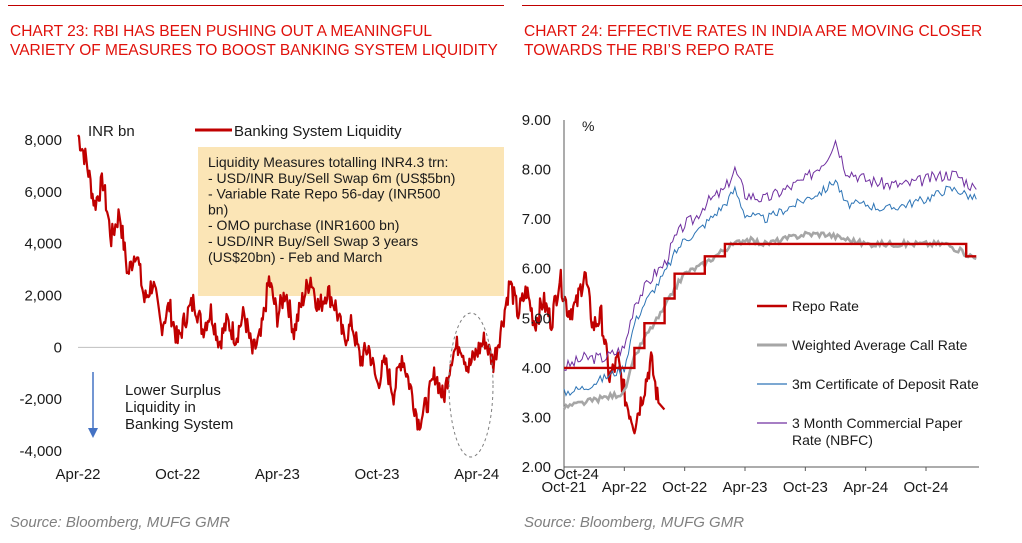  I want to click on annotation-line: - OMO purchase (INR1600 bn), so click(303, 225).